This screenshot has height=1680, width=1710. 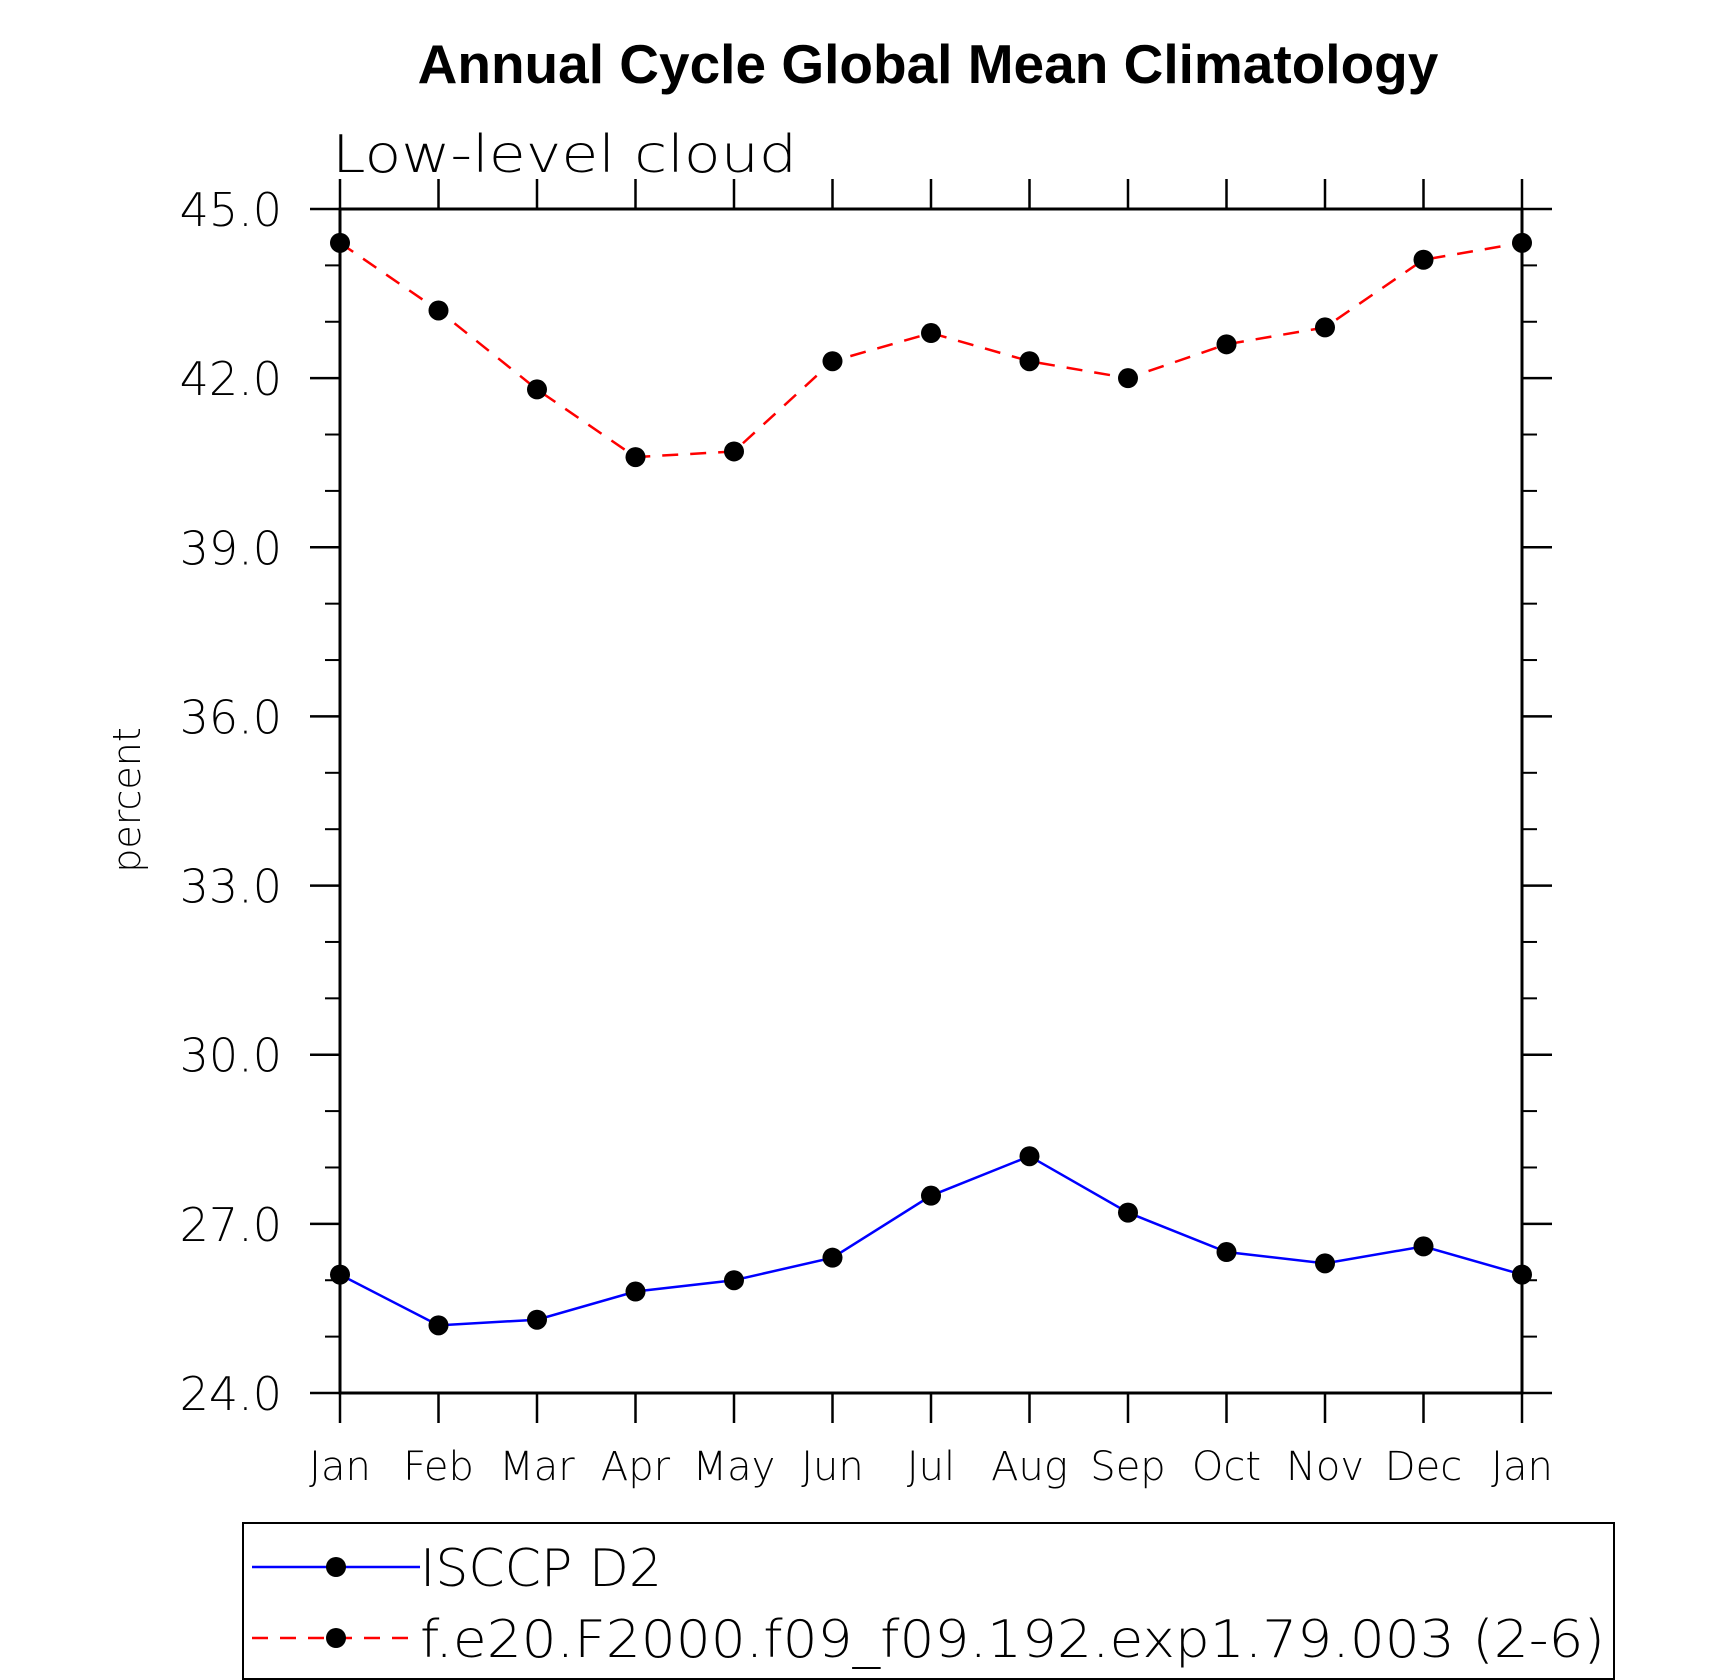 What do you see at coordinates (127, 800) in the screenshot?
I see `y-axis-label: percent` at bounding box center [127, 800].